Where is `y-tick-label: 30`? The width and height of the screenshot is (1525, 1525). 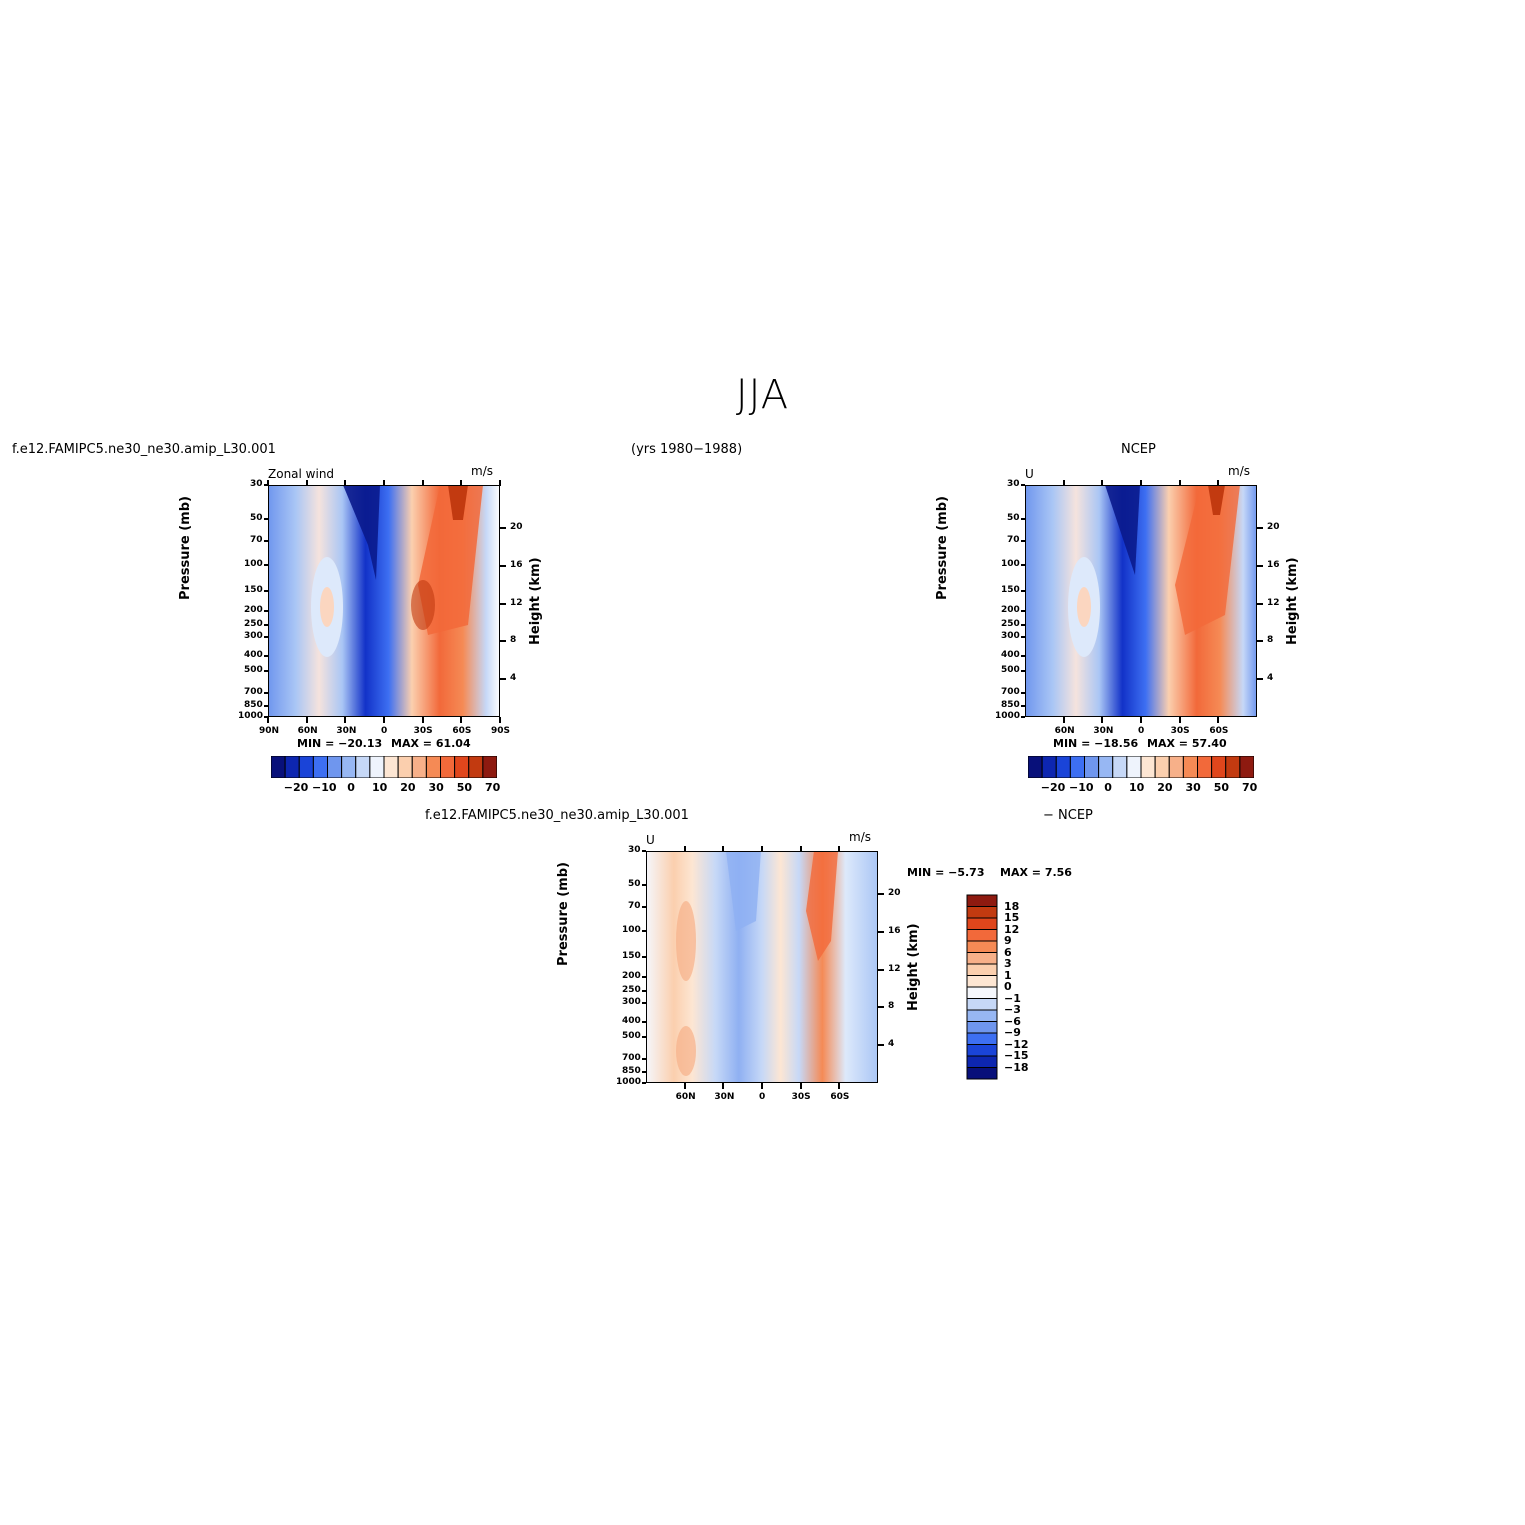 y-tick-label: 30 is located at coordinates (634, 850).